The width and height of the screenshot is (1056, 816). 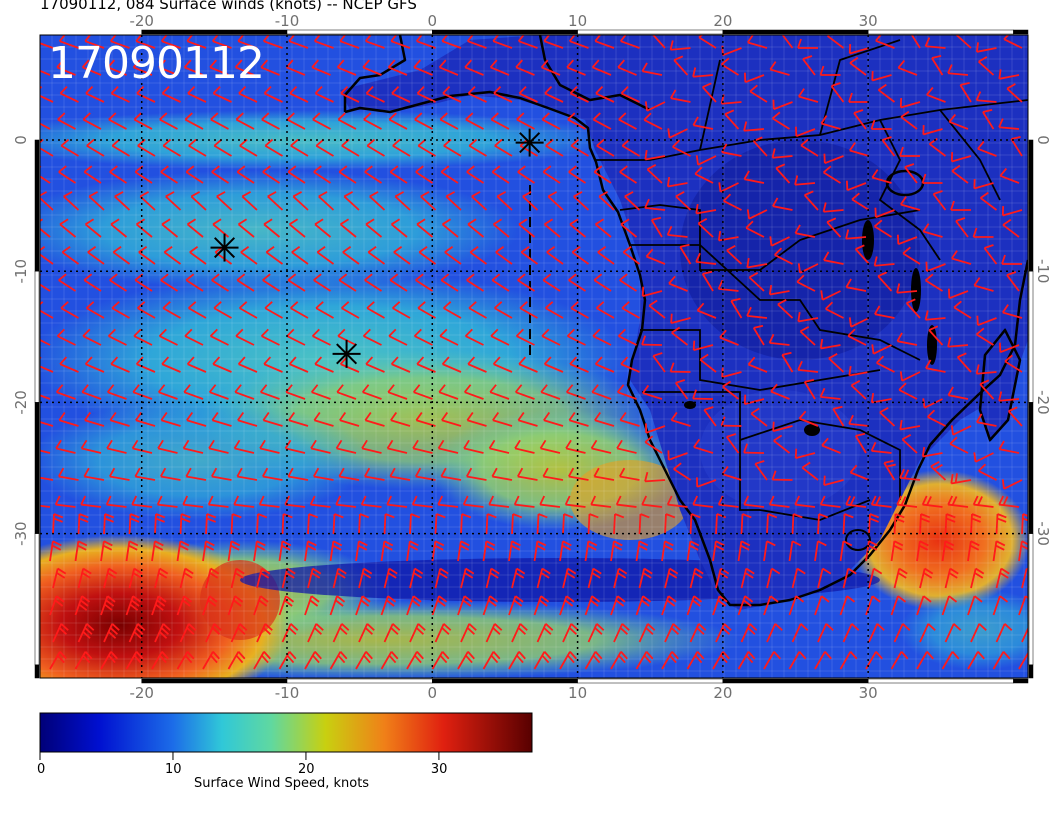 What do you see at coordinates (1031, 671) in the screenshot?
I see `frame-bar-right` at bounding box center [1031, 671].